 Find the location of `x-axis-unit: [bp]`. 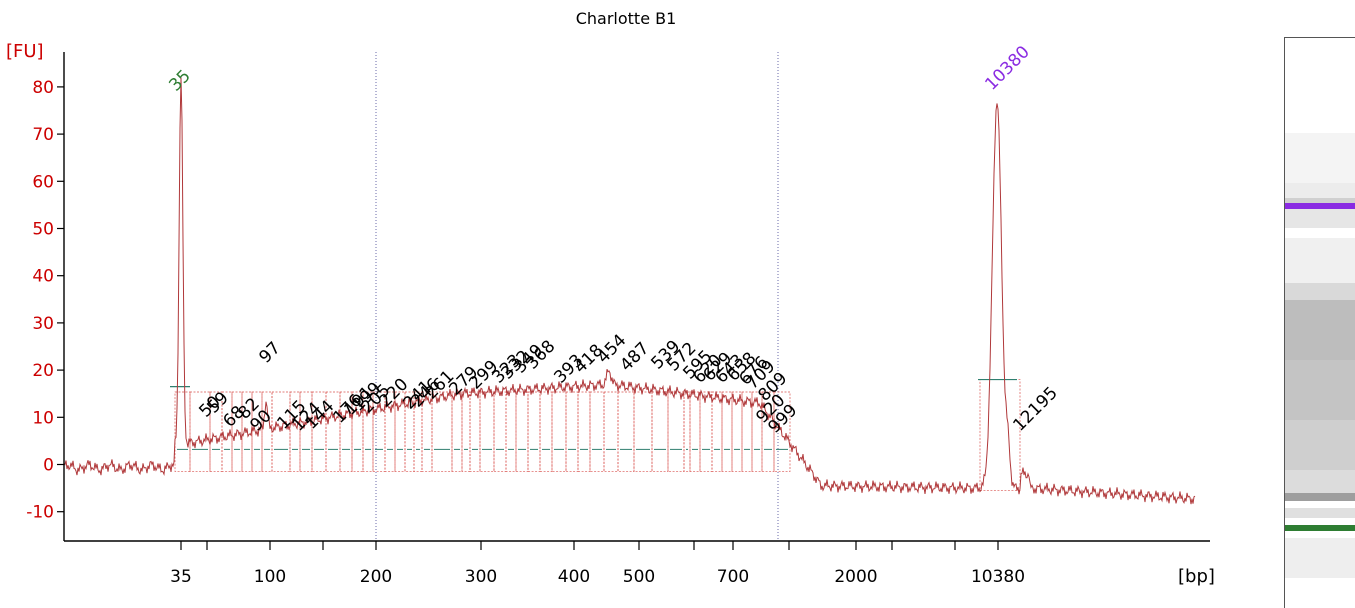

x-axis-unit: [bp] is located at coordinates (1196, 576).